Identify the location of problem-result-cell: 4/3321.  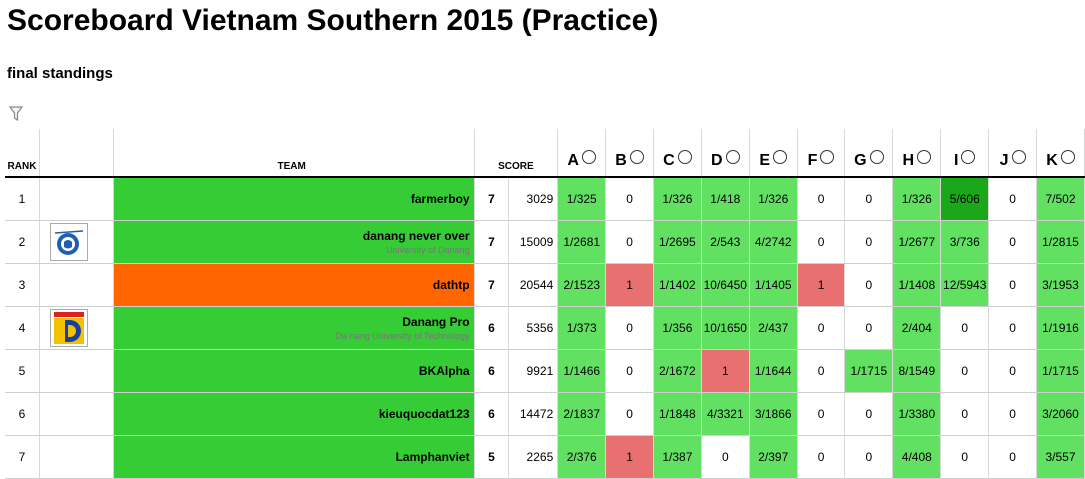
(725, 414).